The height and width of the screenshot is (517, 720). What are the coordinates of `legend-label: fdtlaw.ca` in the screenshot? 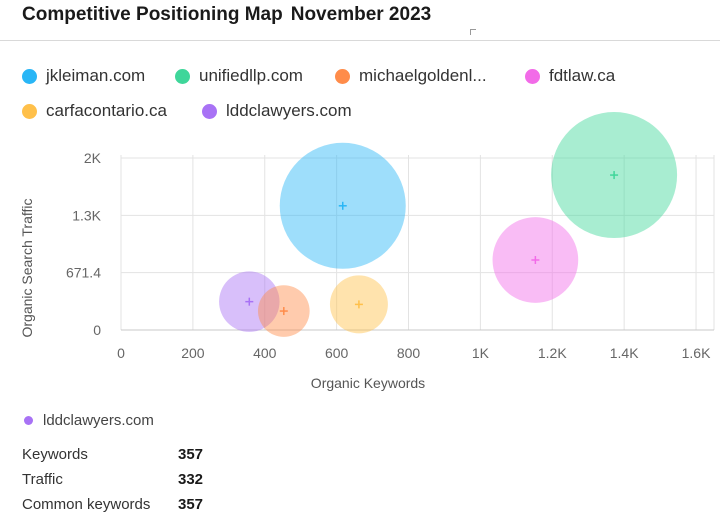 It's located at (582, 75).